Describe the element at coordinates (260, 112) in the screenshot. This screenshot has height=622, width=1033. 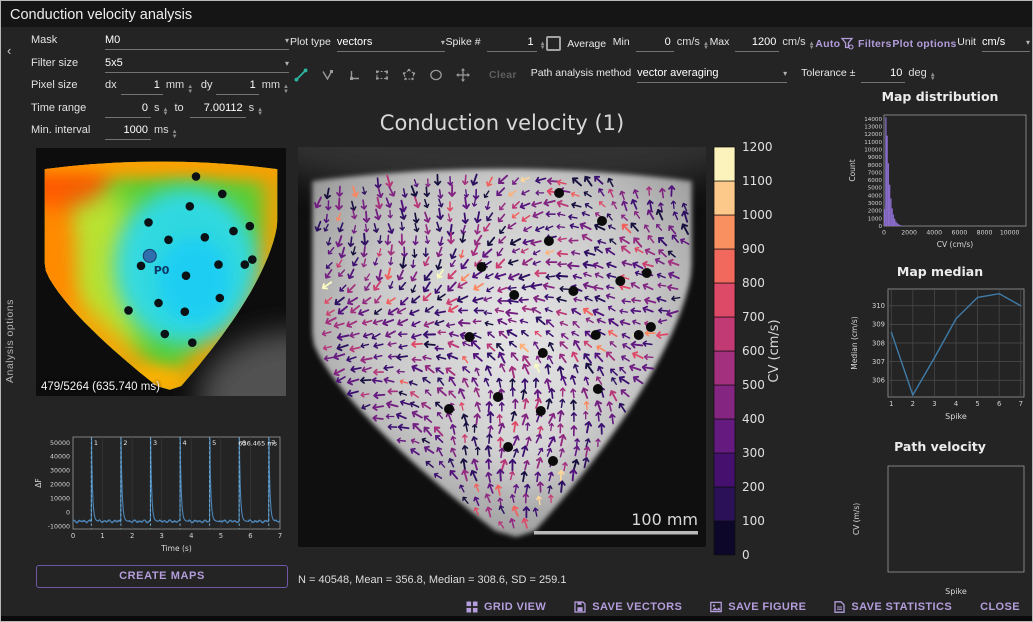
I see `time-to-stepper: ▲ ▼` at that location.